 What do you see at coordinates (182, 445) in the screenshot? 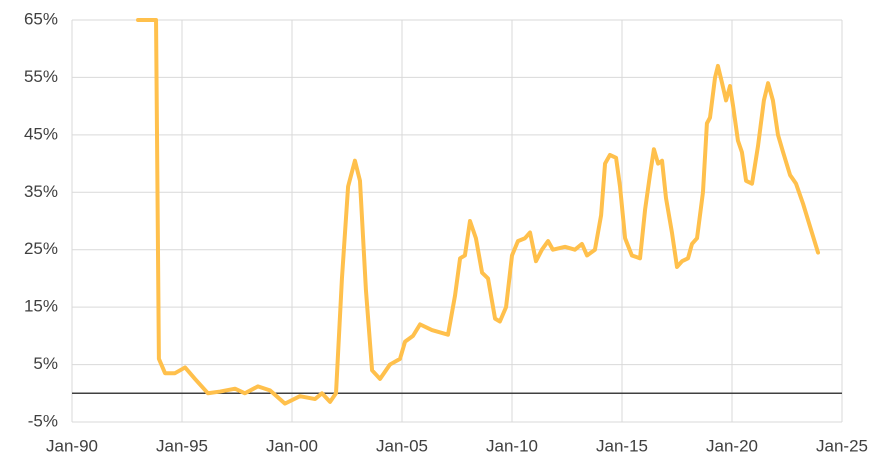
I see `x-tick-label: Jan-95` at bounding box center [182, 445].